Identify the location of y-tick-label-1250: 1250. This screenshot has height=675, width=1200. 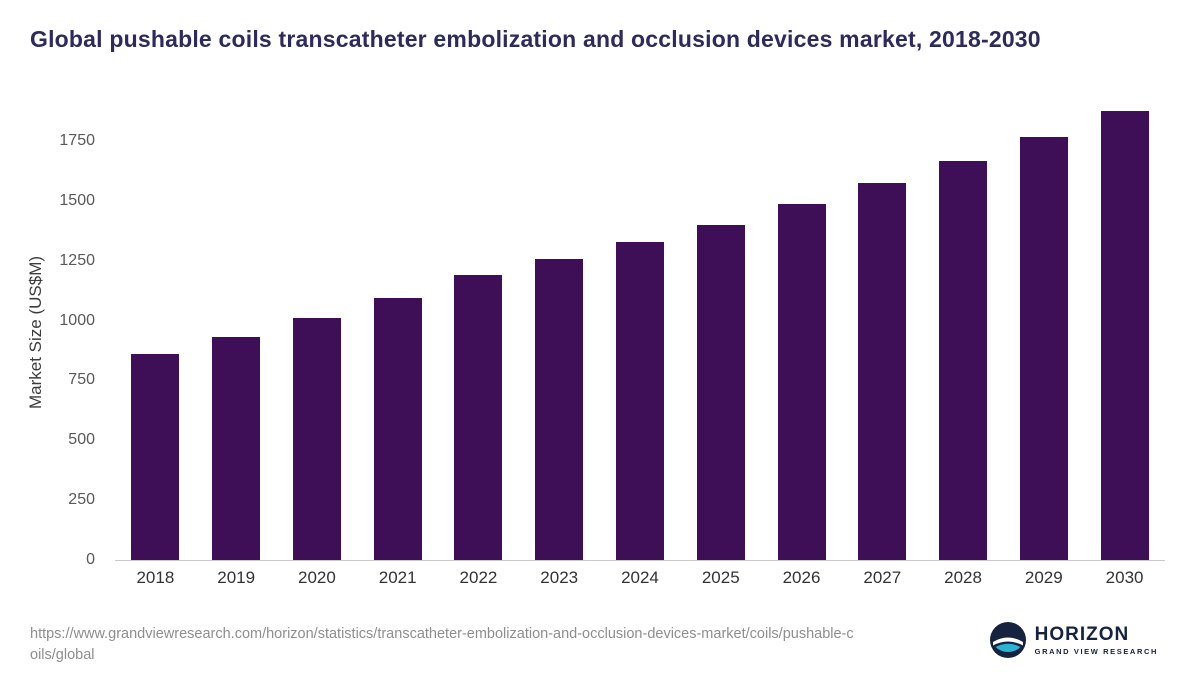
(77, 260).